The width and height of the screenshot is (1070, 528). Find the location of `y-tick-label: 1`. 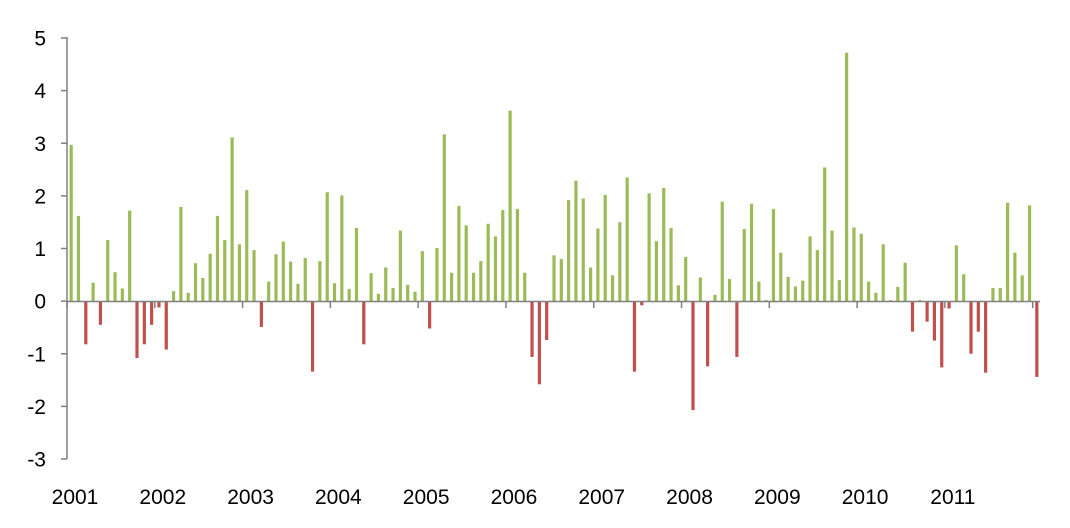

y-tick-label: 1 is located at coordinates (40, 249).